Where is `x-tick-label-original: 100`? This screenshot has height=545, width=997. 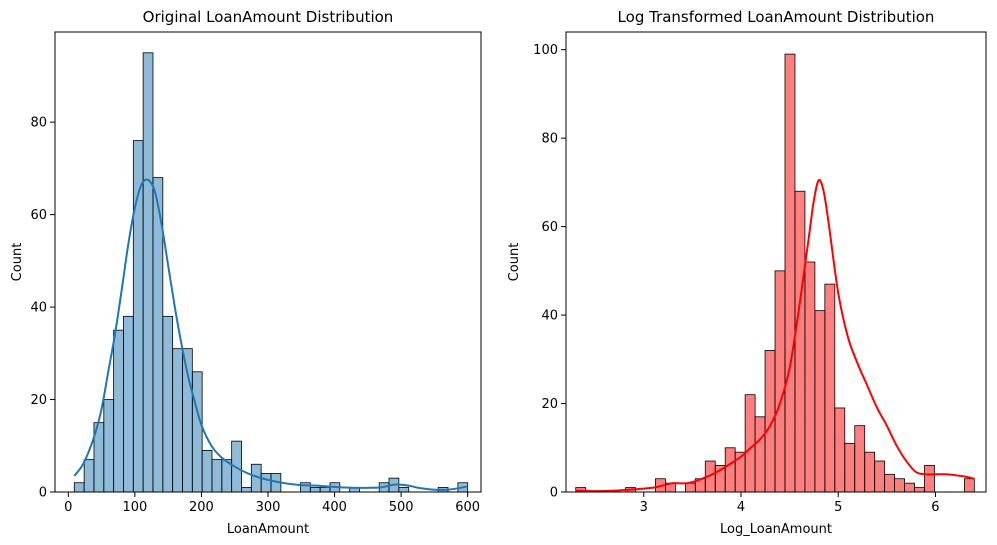
x-tick-label-original: 100 is located at coordinates (134, 507).